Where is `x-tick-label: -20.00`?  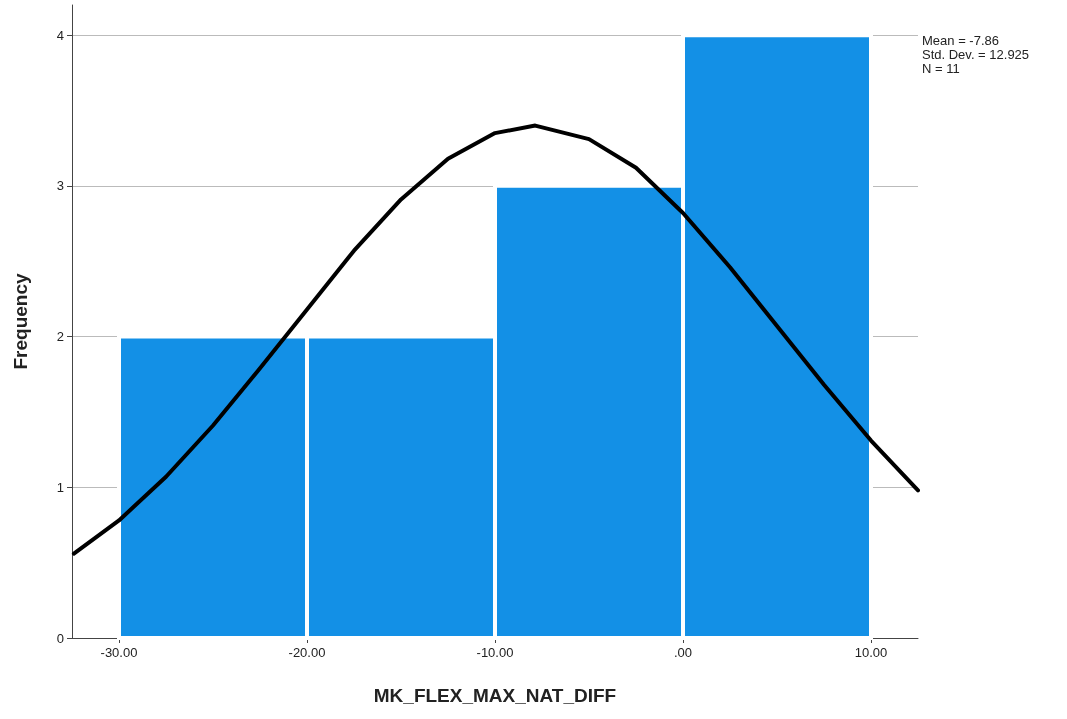 x-tick-label: -20.00 is located at coordinates (307, 652).